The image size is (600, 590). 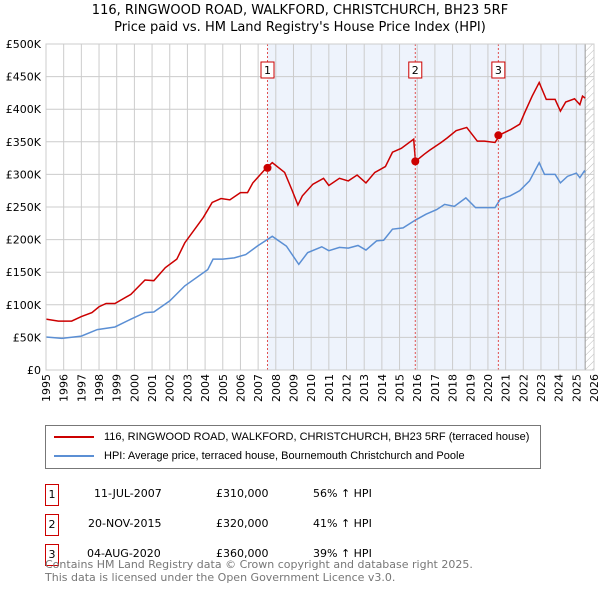 I want to click on x-tick-label: 2022, so click(x=523, y=388).